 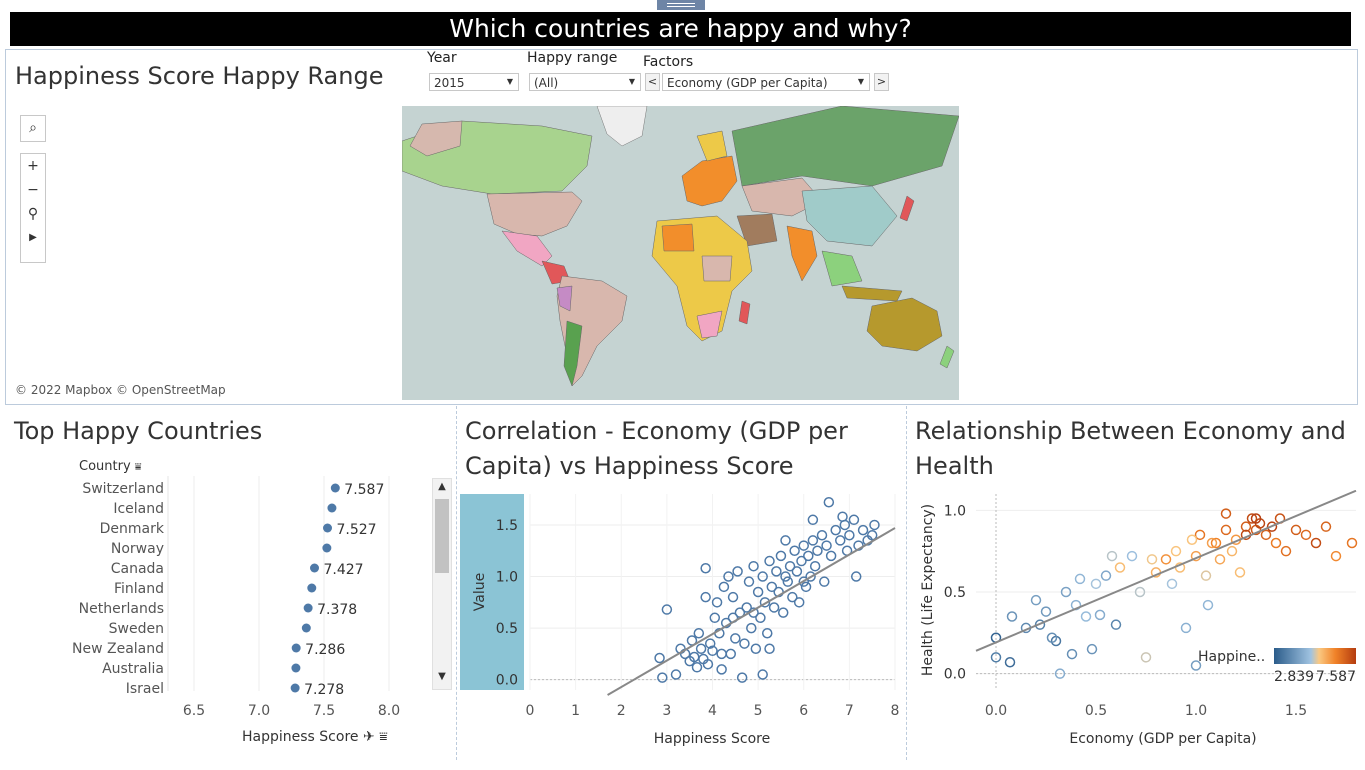 What do you see at coordinates (456, 583) in the screenshot?
I see `panel-divider-left` at bounding box center [456, 583].